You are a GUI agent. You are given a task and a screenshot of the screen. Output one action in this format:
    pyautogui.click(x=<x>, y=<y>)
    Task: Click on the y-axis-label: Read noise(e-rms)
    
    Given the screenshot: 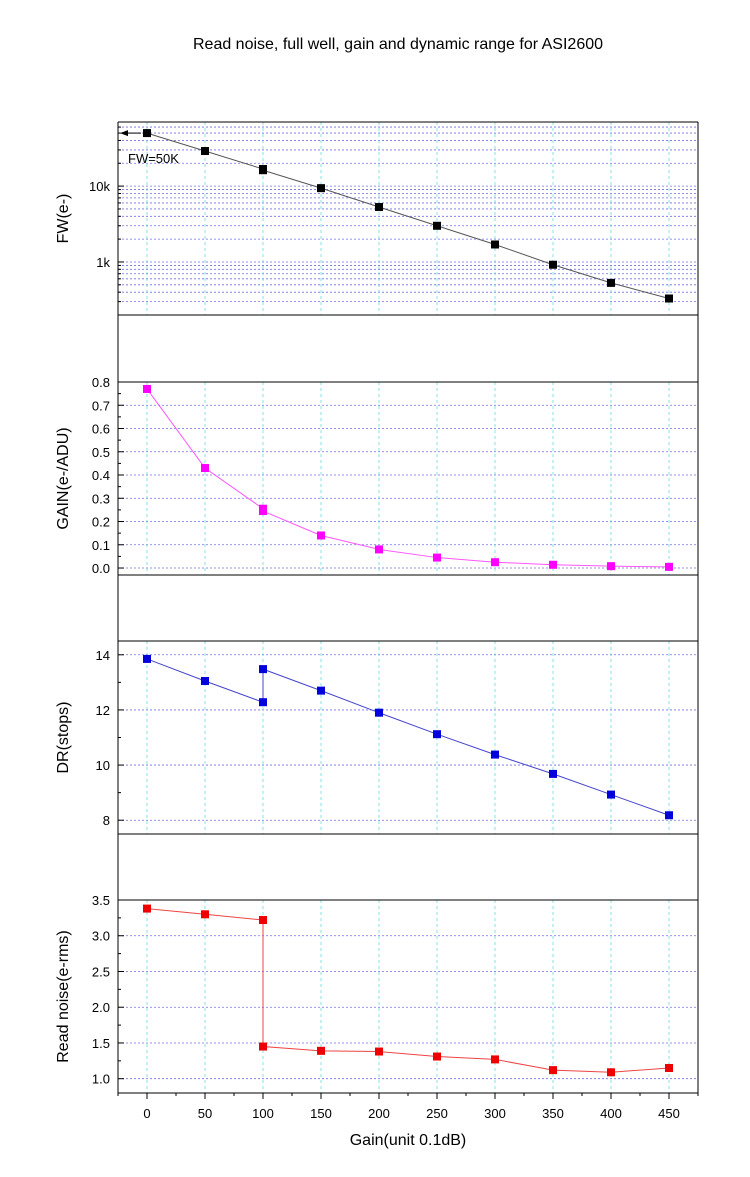 What is the action you would take?
    pyautogui.click(x=63, y=996)
    